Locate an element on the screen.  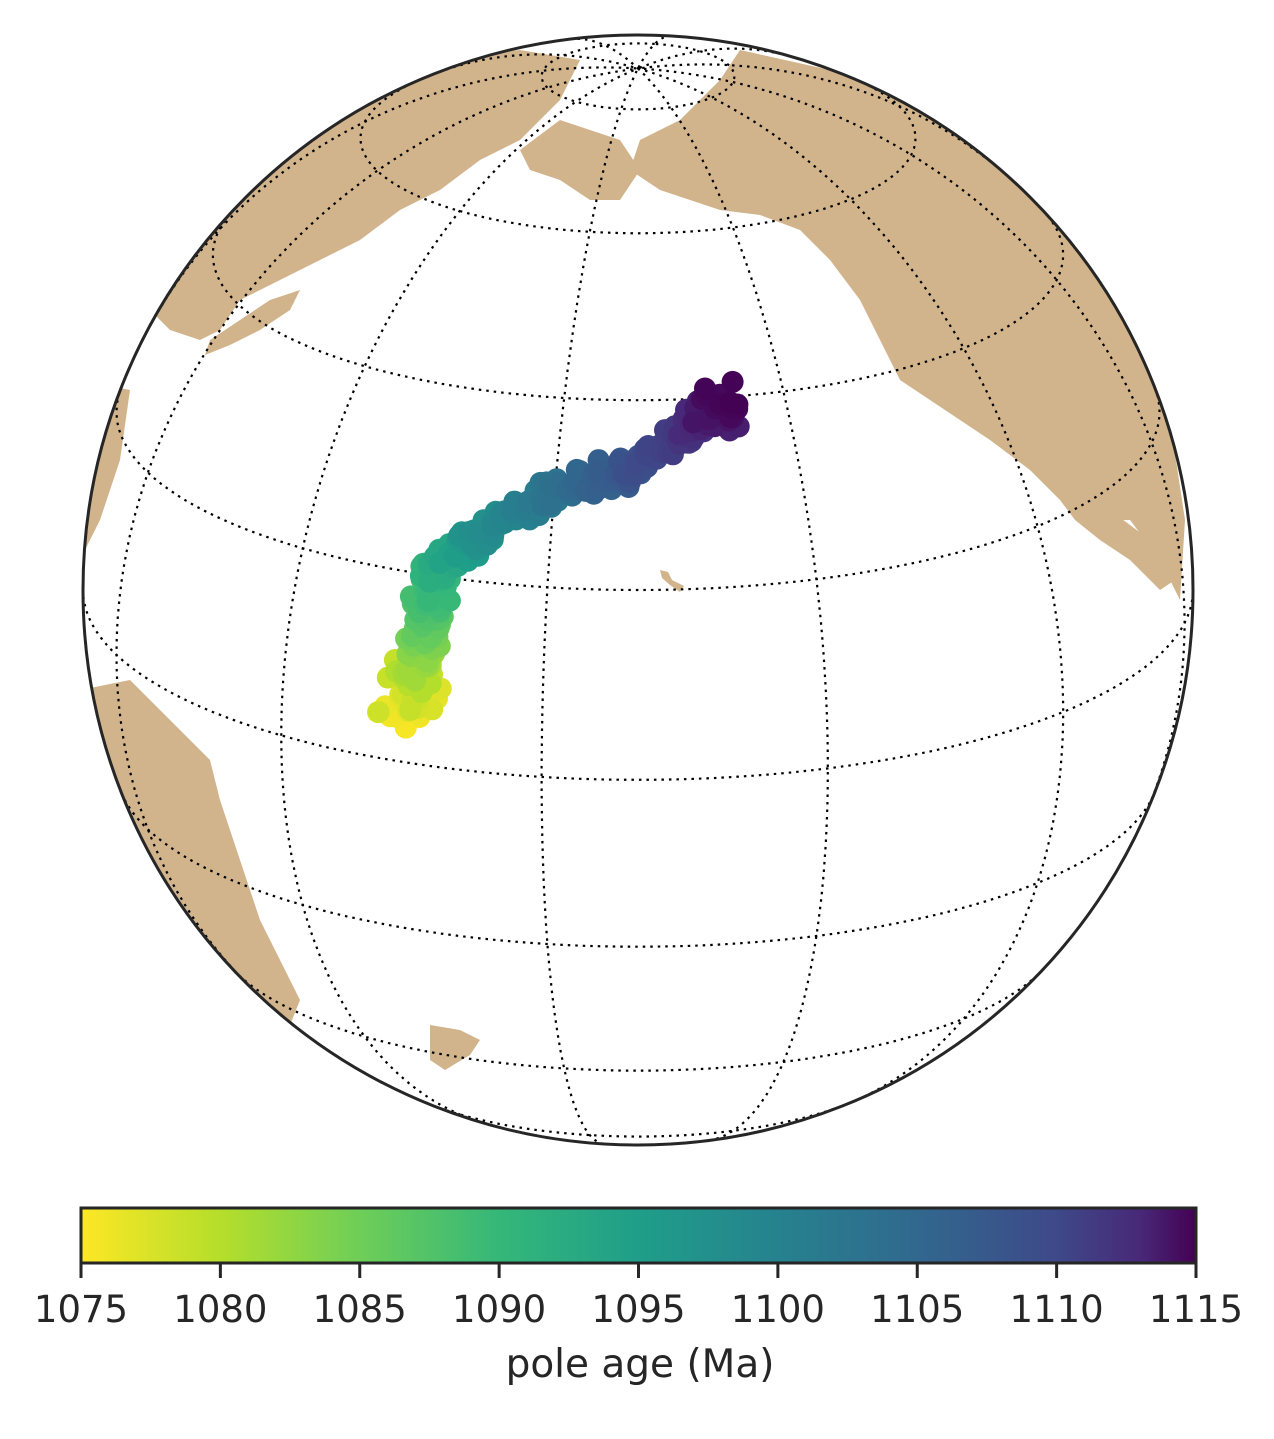
colorbar-tick-label: 1095 is located at coordinates (638, 1309).